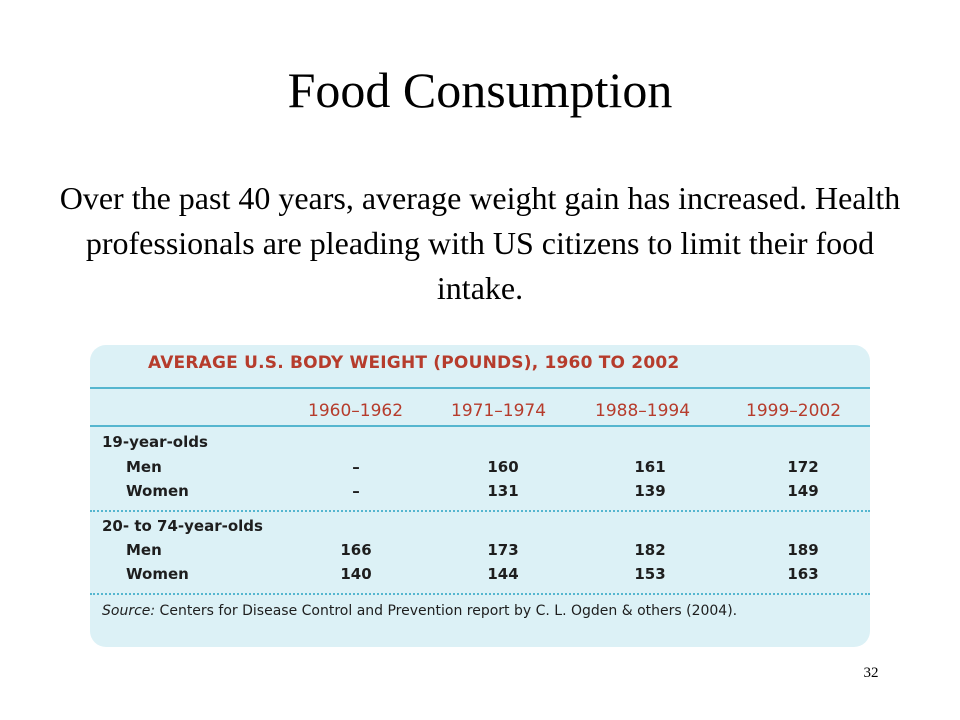 The width and height of the screenshot is (960, 720). Describe the element at coordinates (480, 594) in the screenshot. I see `source-divider` at that location.